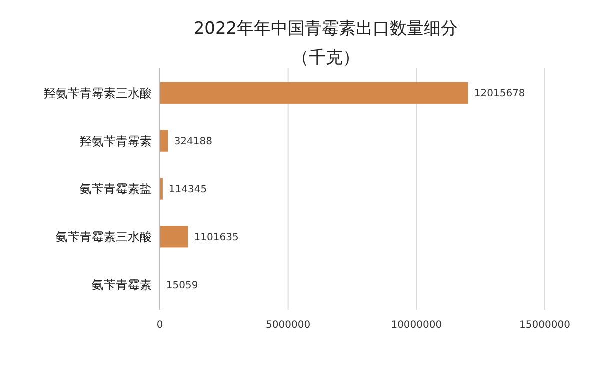 This screenshot has height=385, width=612. I want to click on y-tick-label: 氨苄青霉素盐, so click(116, 189).